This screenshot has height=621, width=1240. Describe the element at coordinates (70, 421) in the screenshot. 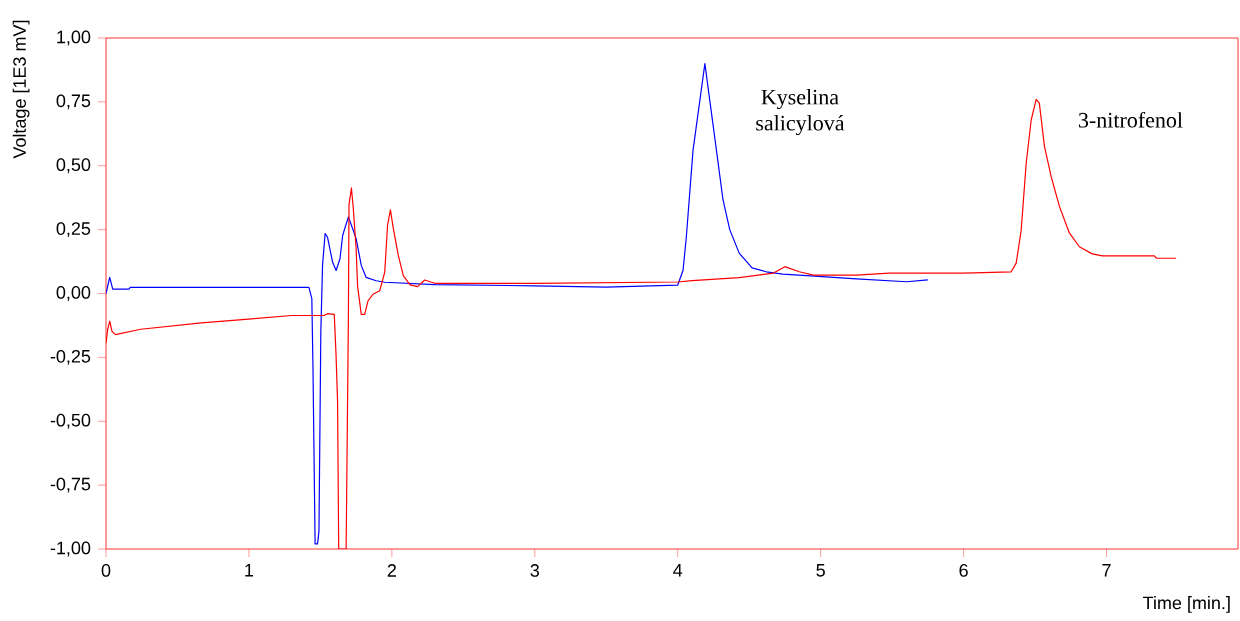

I see `y-tick-label: -0,50` at that location.